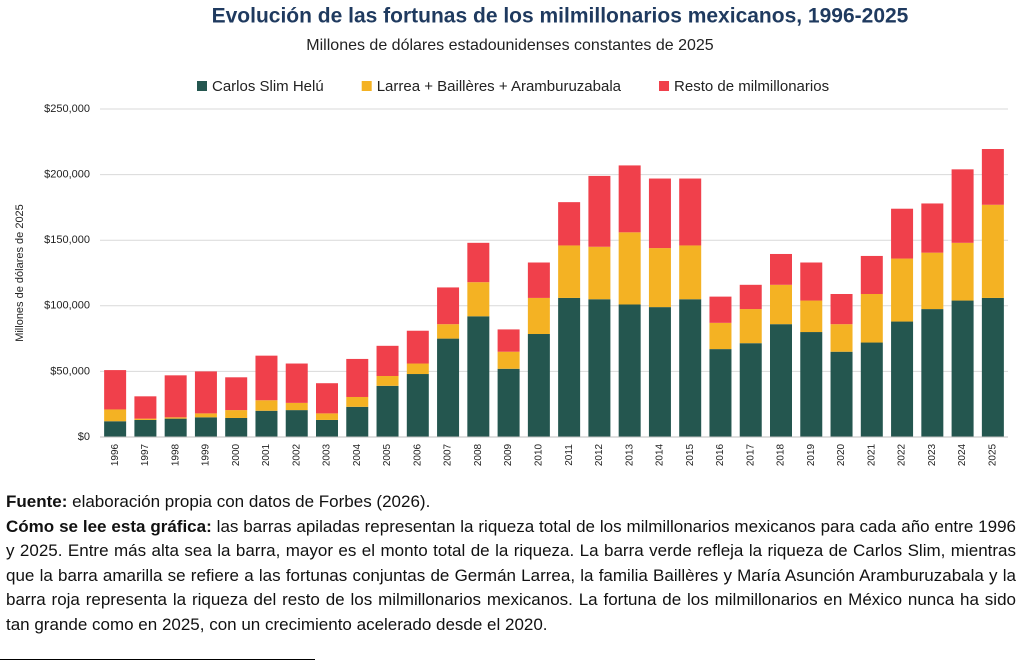 The height and width of the screenshot is (668, 1024). I want to click on x-tick-label: 2023, so click(932, 454).